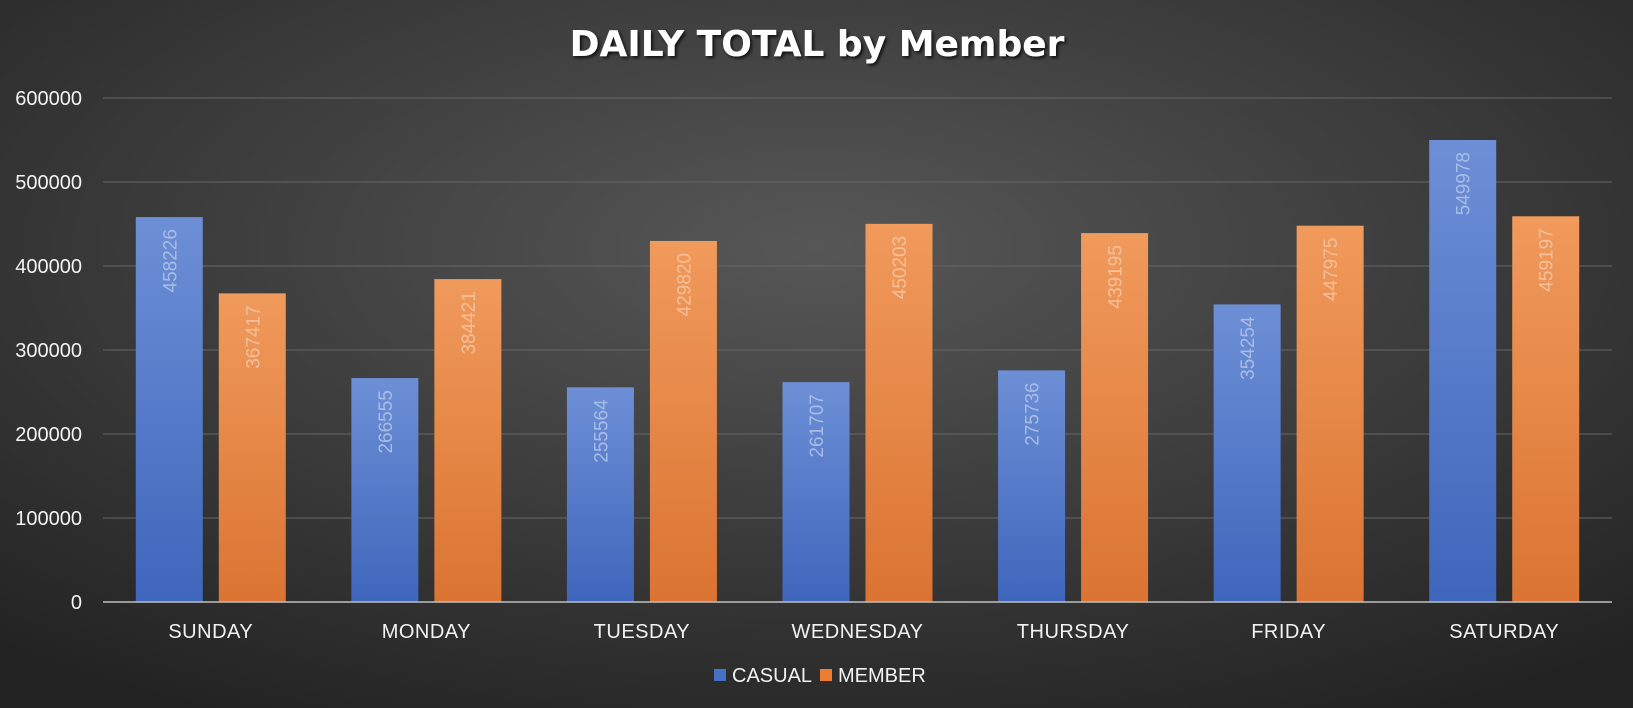  What do you see at coordinates (468, 440) in the screenshot?
I see `bar-member-monday` at bounding box center [468, 440].